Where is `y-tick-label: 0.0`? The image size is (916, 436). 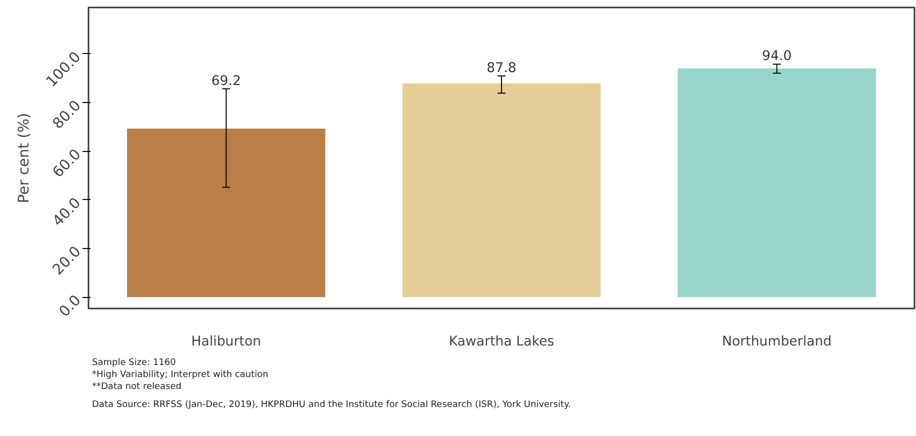
y-tick-label: 0.0 is located at coordinates (70, 306).